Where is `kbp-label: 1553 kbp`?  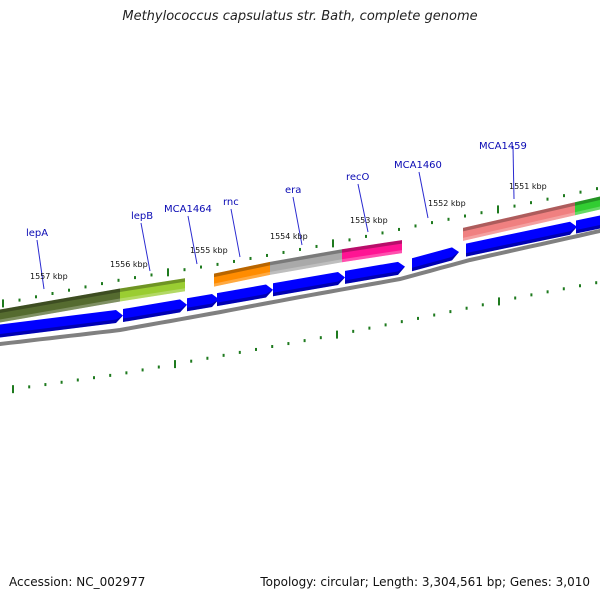 kbp-label: 1553 kbp is located at coordinates (369, 220).